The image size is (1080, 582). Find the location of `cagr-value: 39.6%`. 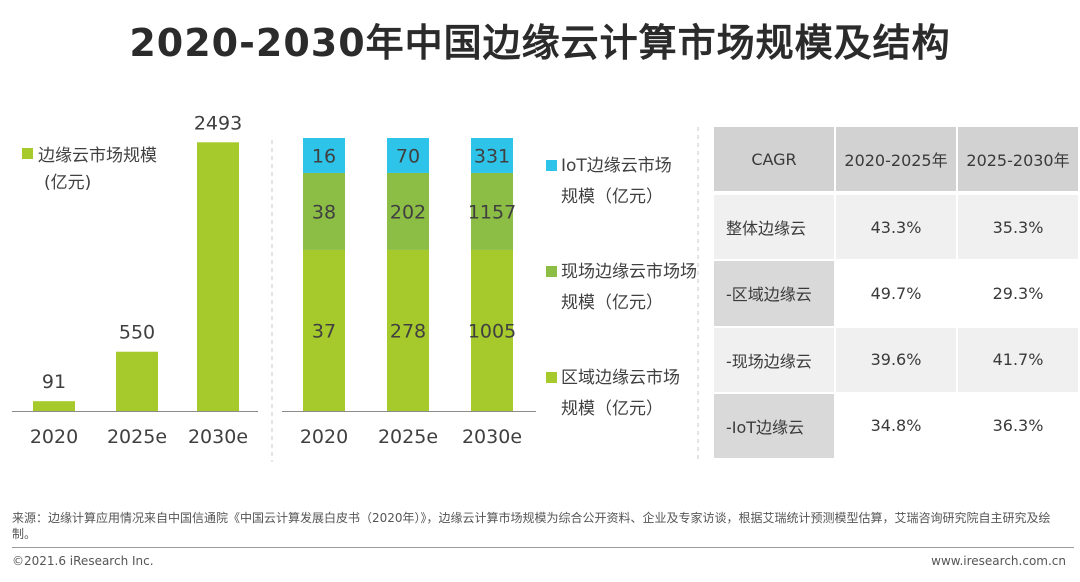

cagr-value: 39.6% is located at coordinates (896, 360).